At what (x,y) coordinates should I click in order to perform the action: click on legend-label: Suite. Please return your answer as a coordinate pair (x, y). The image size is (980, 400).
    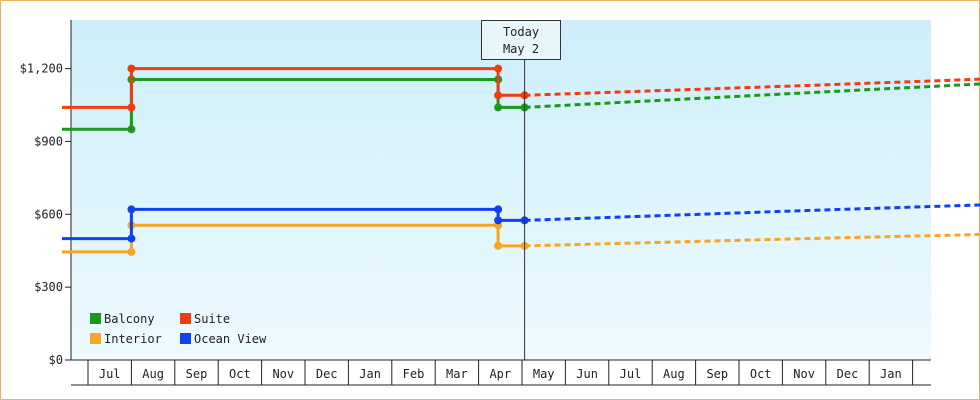
    Looking at the image, I should click on (212, 318).